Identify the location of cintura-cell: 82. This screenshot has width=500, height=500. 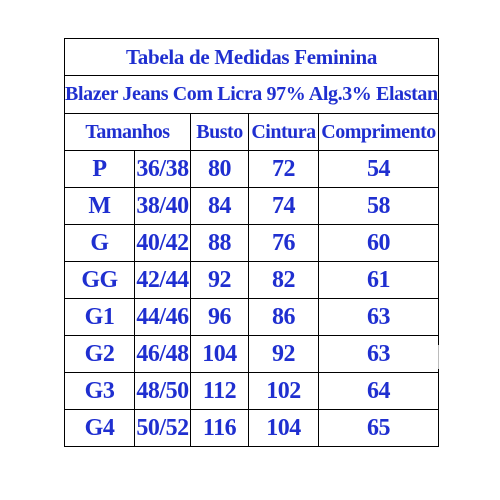
(283, 280).